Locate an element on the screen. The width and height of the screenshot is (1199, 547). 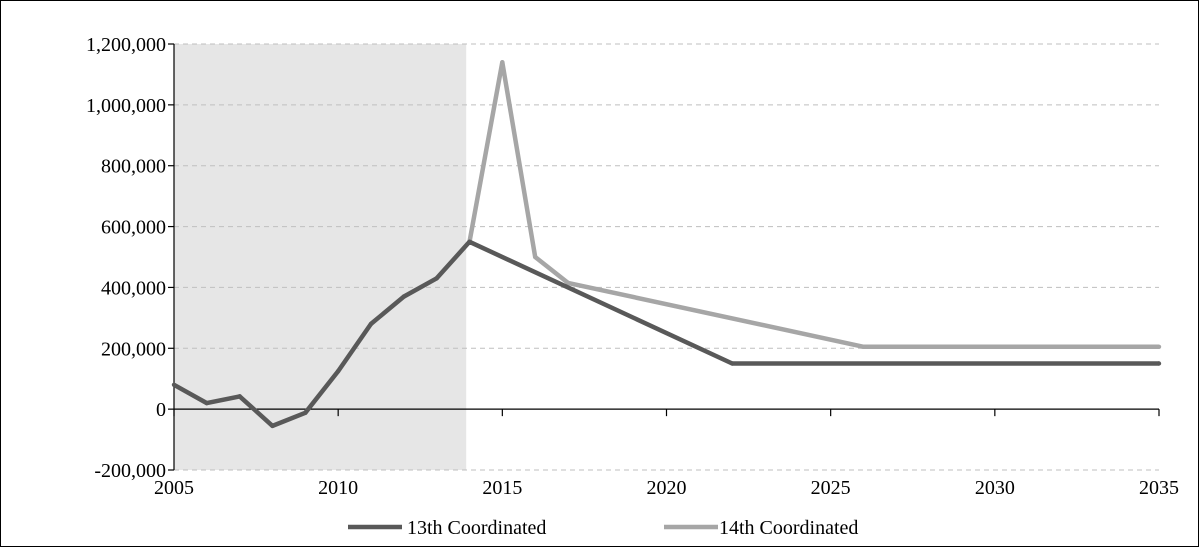
x-tick-label-2: 2015 is located at coordinates (502, 488).